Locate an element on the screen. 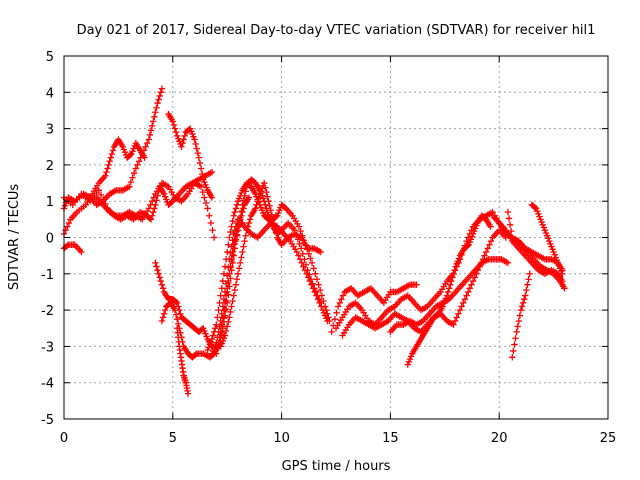  x-tick-label: 15 is located at coordinates (390, 438).